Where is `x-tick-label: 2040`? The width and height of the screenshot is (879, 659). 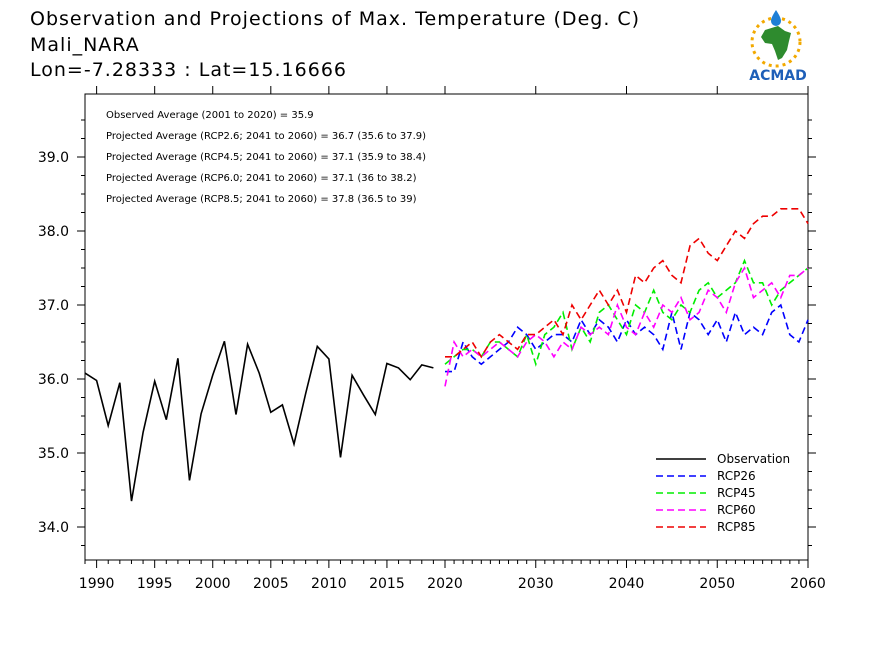 x-tick-label: 2040 is located at coordinates (627, 584).